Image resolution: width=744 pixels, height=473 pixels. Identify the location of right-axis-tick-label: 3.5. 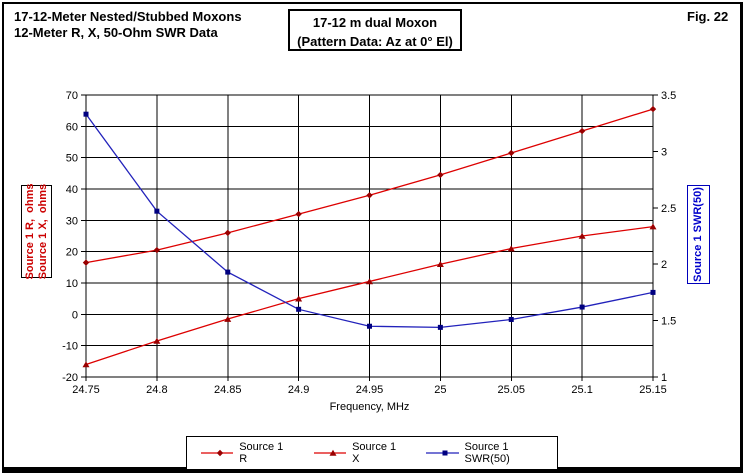
(668, 96).